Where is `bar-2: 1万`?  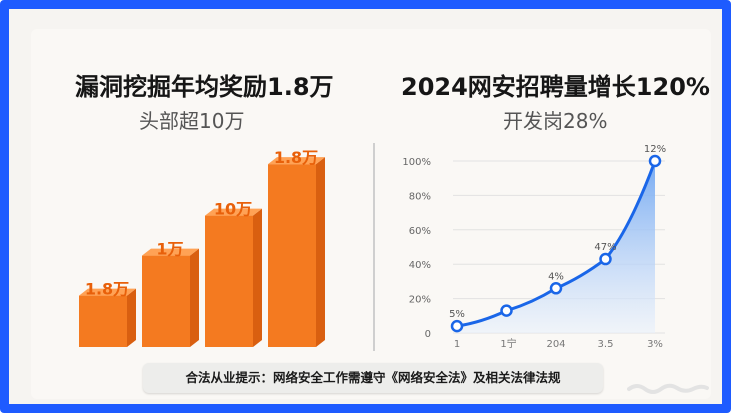
bar-2: 1万 is located at coordinates (170, 293).